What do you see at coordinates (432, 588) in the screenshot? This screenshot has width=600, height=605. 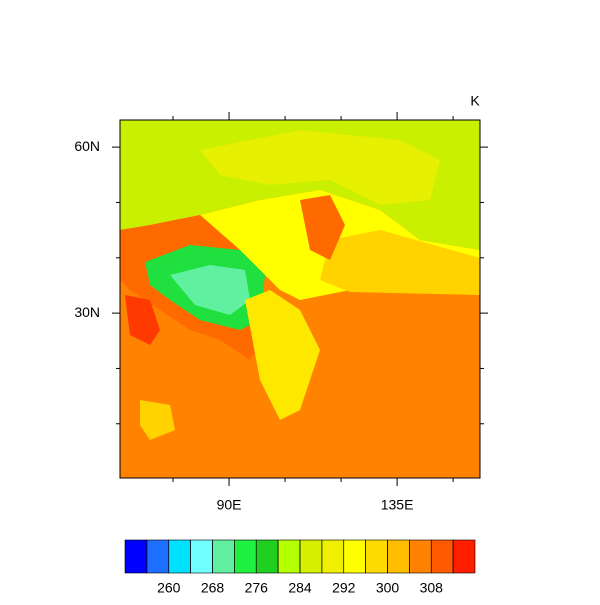 I see `colorbar-label: 308` at bounding box center [432, 588].